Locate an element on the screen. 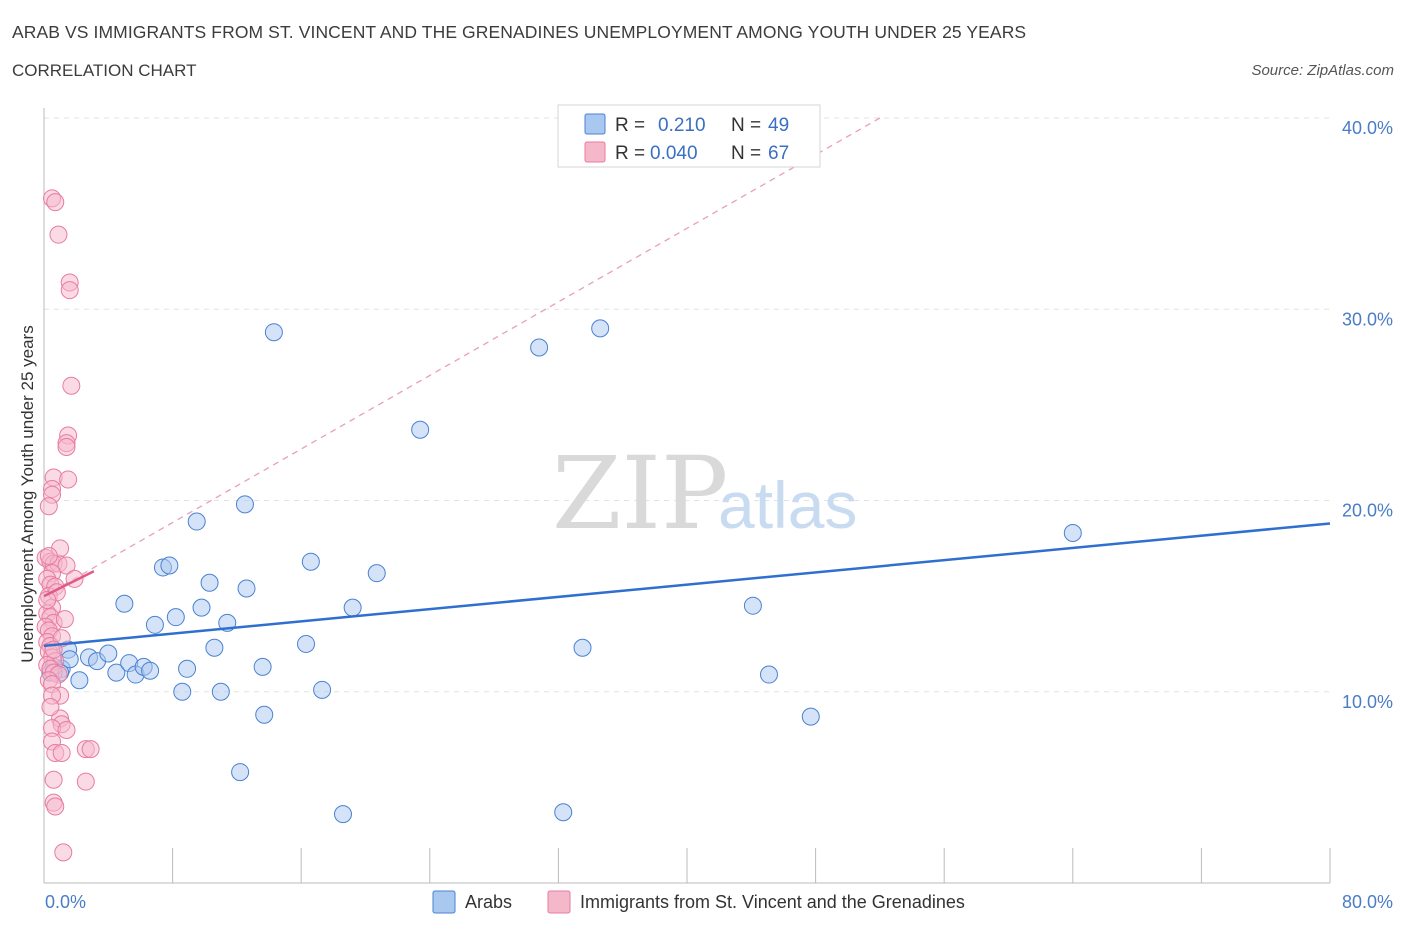 This screenshot has width=1406, height=930. legend-swatch-immigrants is located at coordinates (595, 152).